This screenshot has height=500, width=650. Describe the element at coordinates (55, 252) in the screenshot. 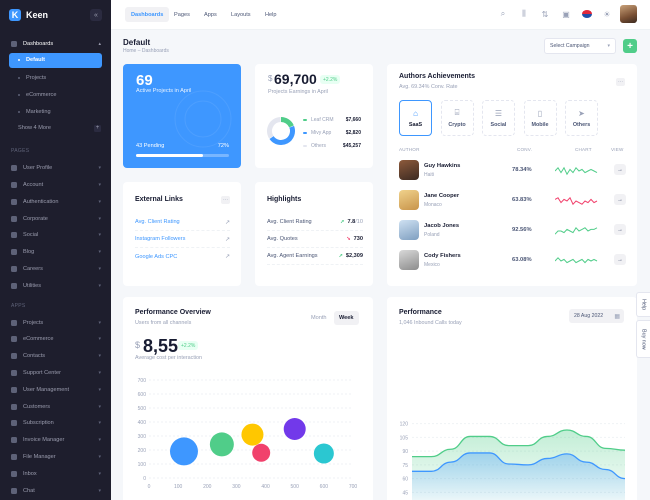

I see `sidebar-item-blog: Blog ▾` at that location.